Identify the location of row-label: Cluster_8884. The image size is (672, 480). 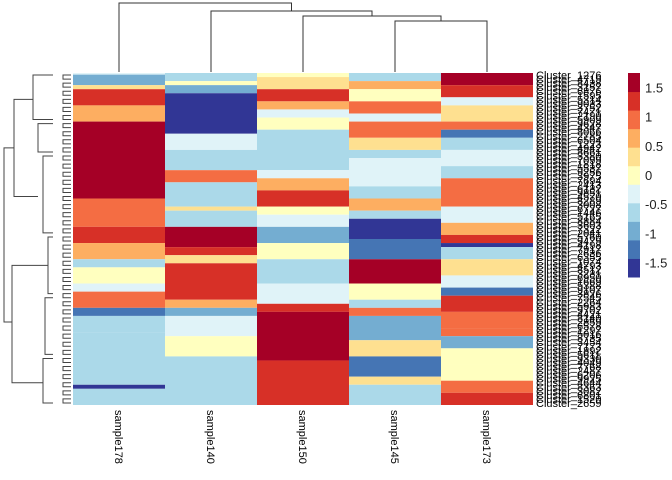
(568, 222).